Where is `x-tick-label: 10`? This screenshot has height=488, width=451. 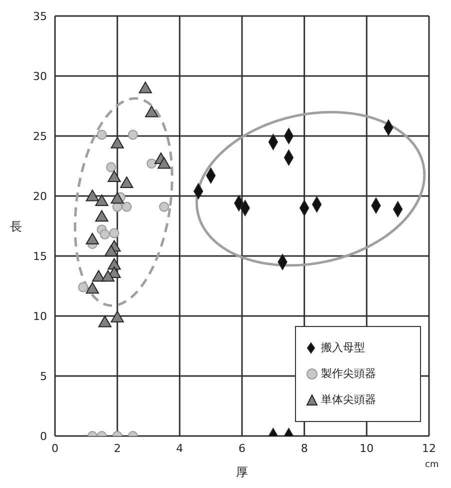
x-tick-label: 10 is located at coordinates (367, 448).